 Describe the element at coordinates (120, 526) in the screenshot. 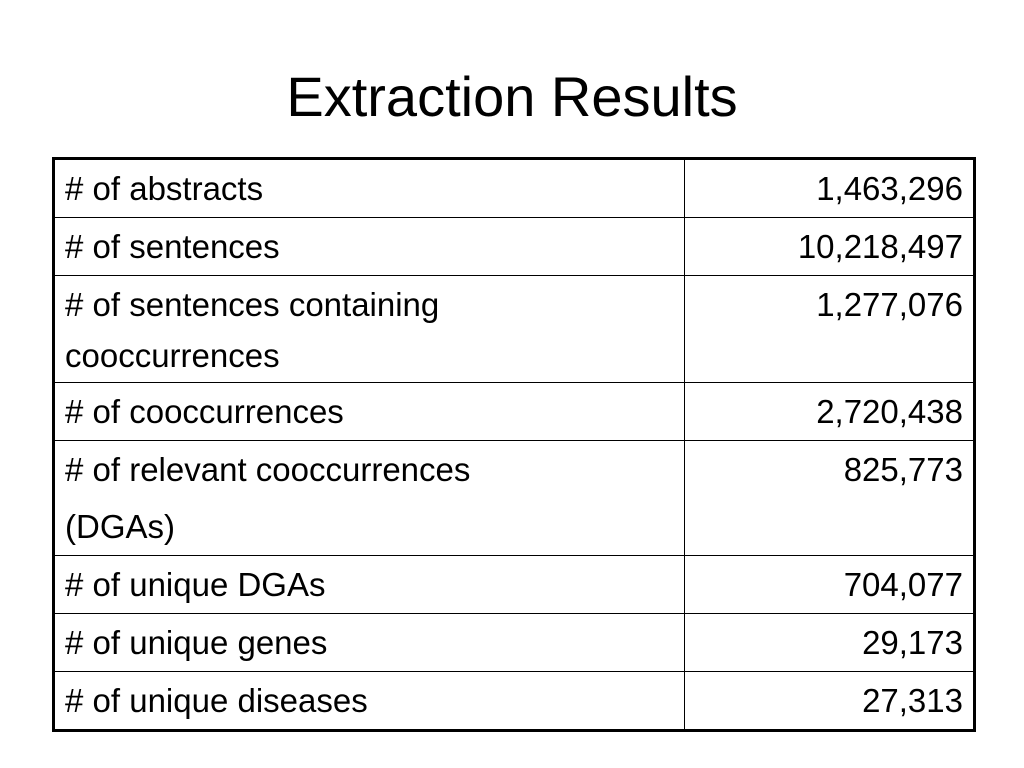

I see `row-label-line: (DGAs)` at that location.